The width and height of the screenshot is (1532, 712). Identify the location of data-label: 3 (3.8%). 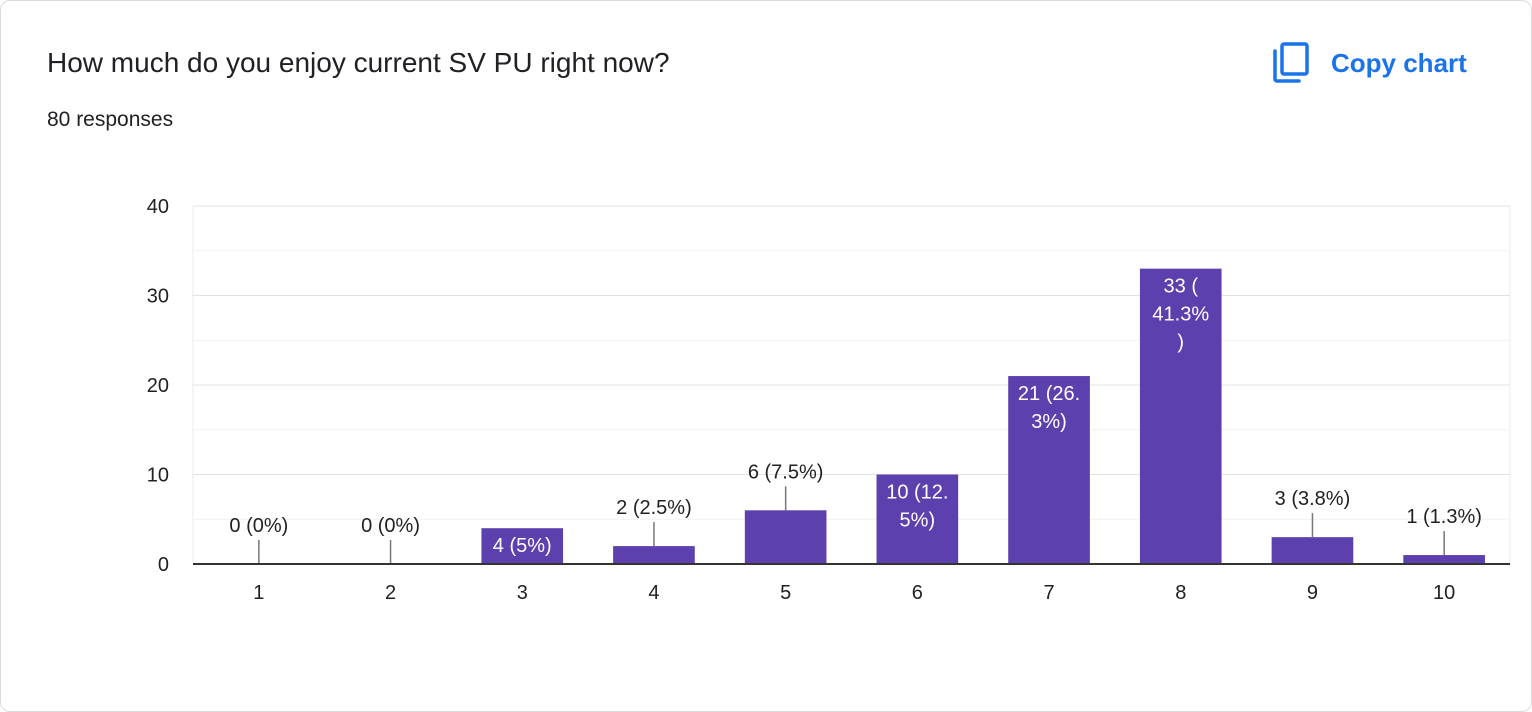
(1313, 499).